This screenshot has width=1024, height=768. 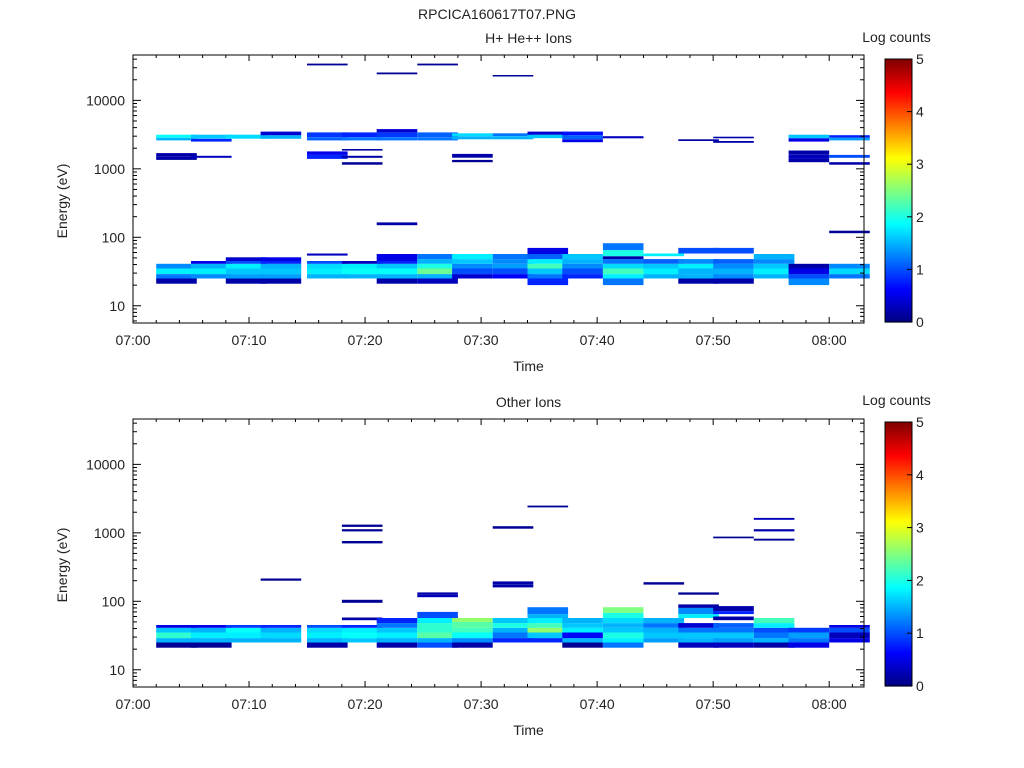 What do you see at coordinates (109, 533) in the screenshot?
I see `y-tick-label: 1000` at bounding box center [109, 533].